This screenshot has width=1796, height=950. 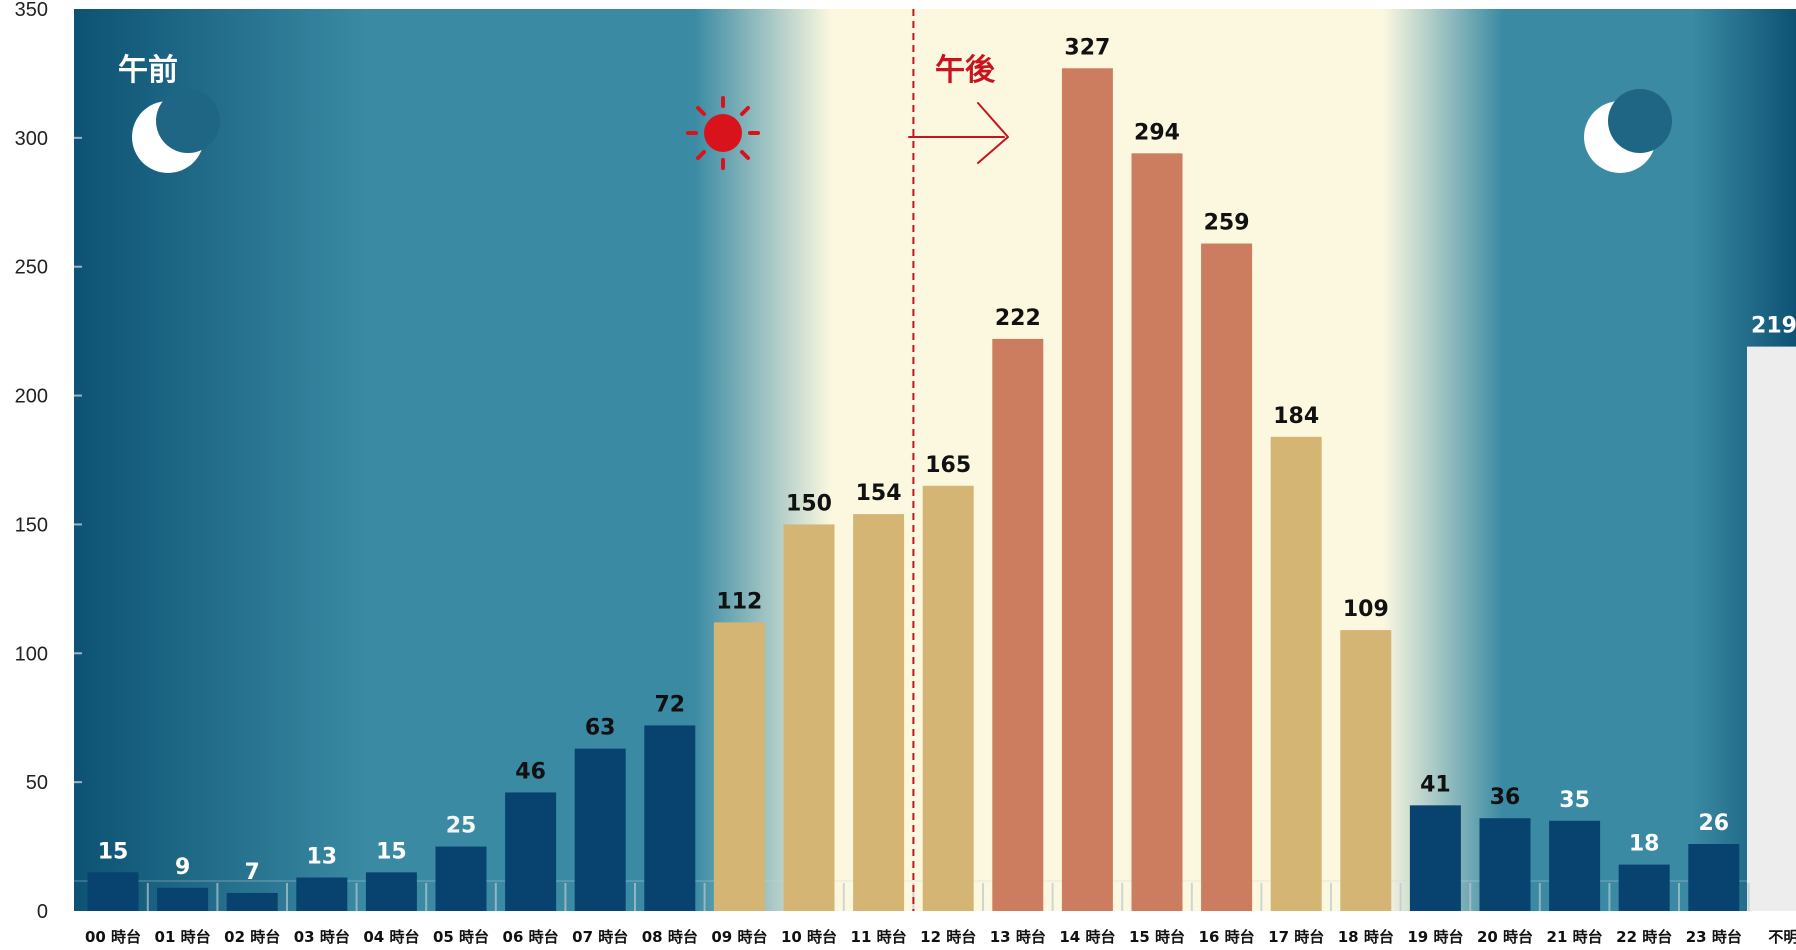 What do you see at coordinates (809, 717) in the screenshot?
I see `bar-10-時台` at bounding box center [809, 717].